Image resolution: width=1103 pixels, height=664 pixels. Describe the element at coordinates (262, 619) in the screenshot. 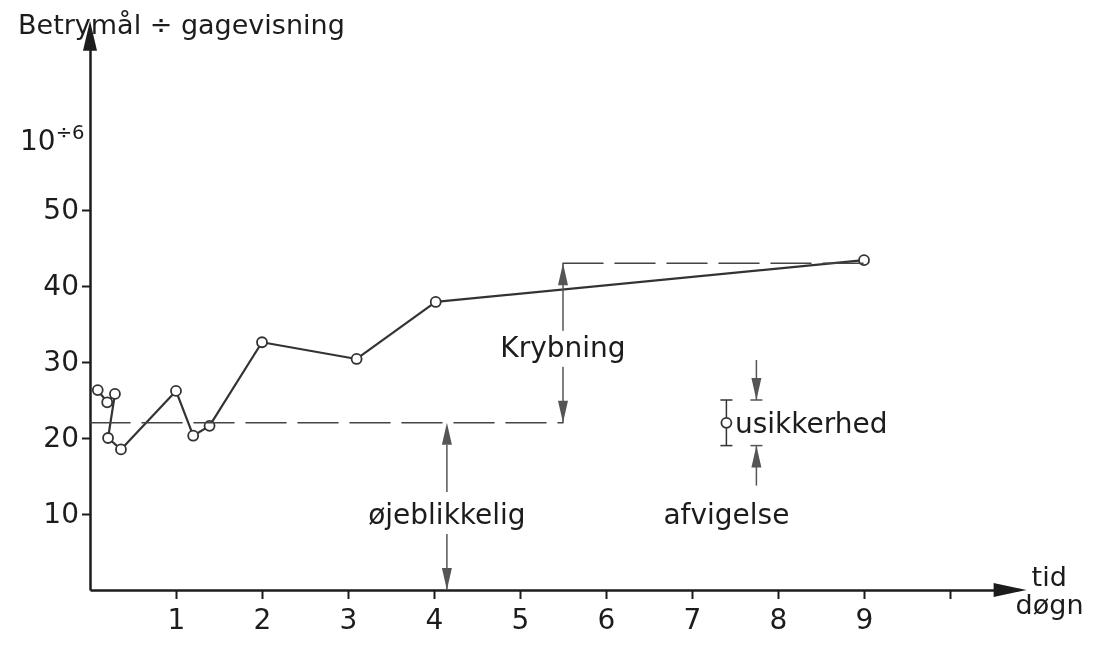

I see `x-tick-label: 2` at that location.